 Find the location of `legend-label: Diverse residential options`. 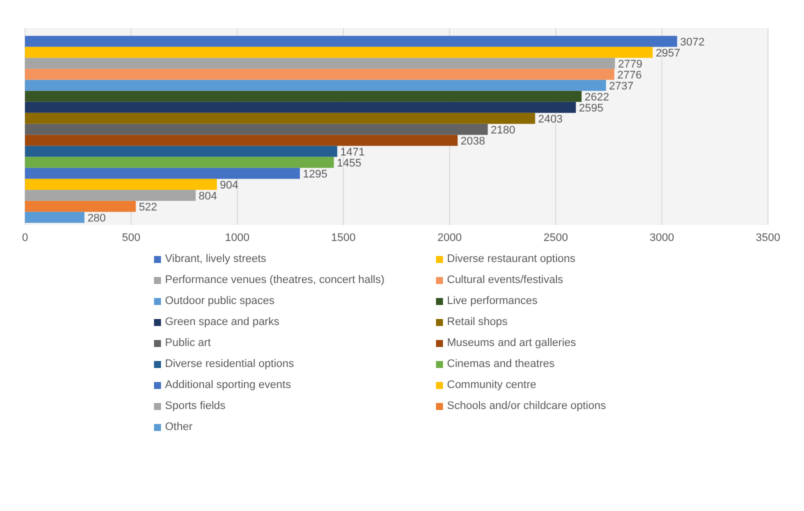

legend-label: Diverse residential options is located at coordinates (229, 364).